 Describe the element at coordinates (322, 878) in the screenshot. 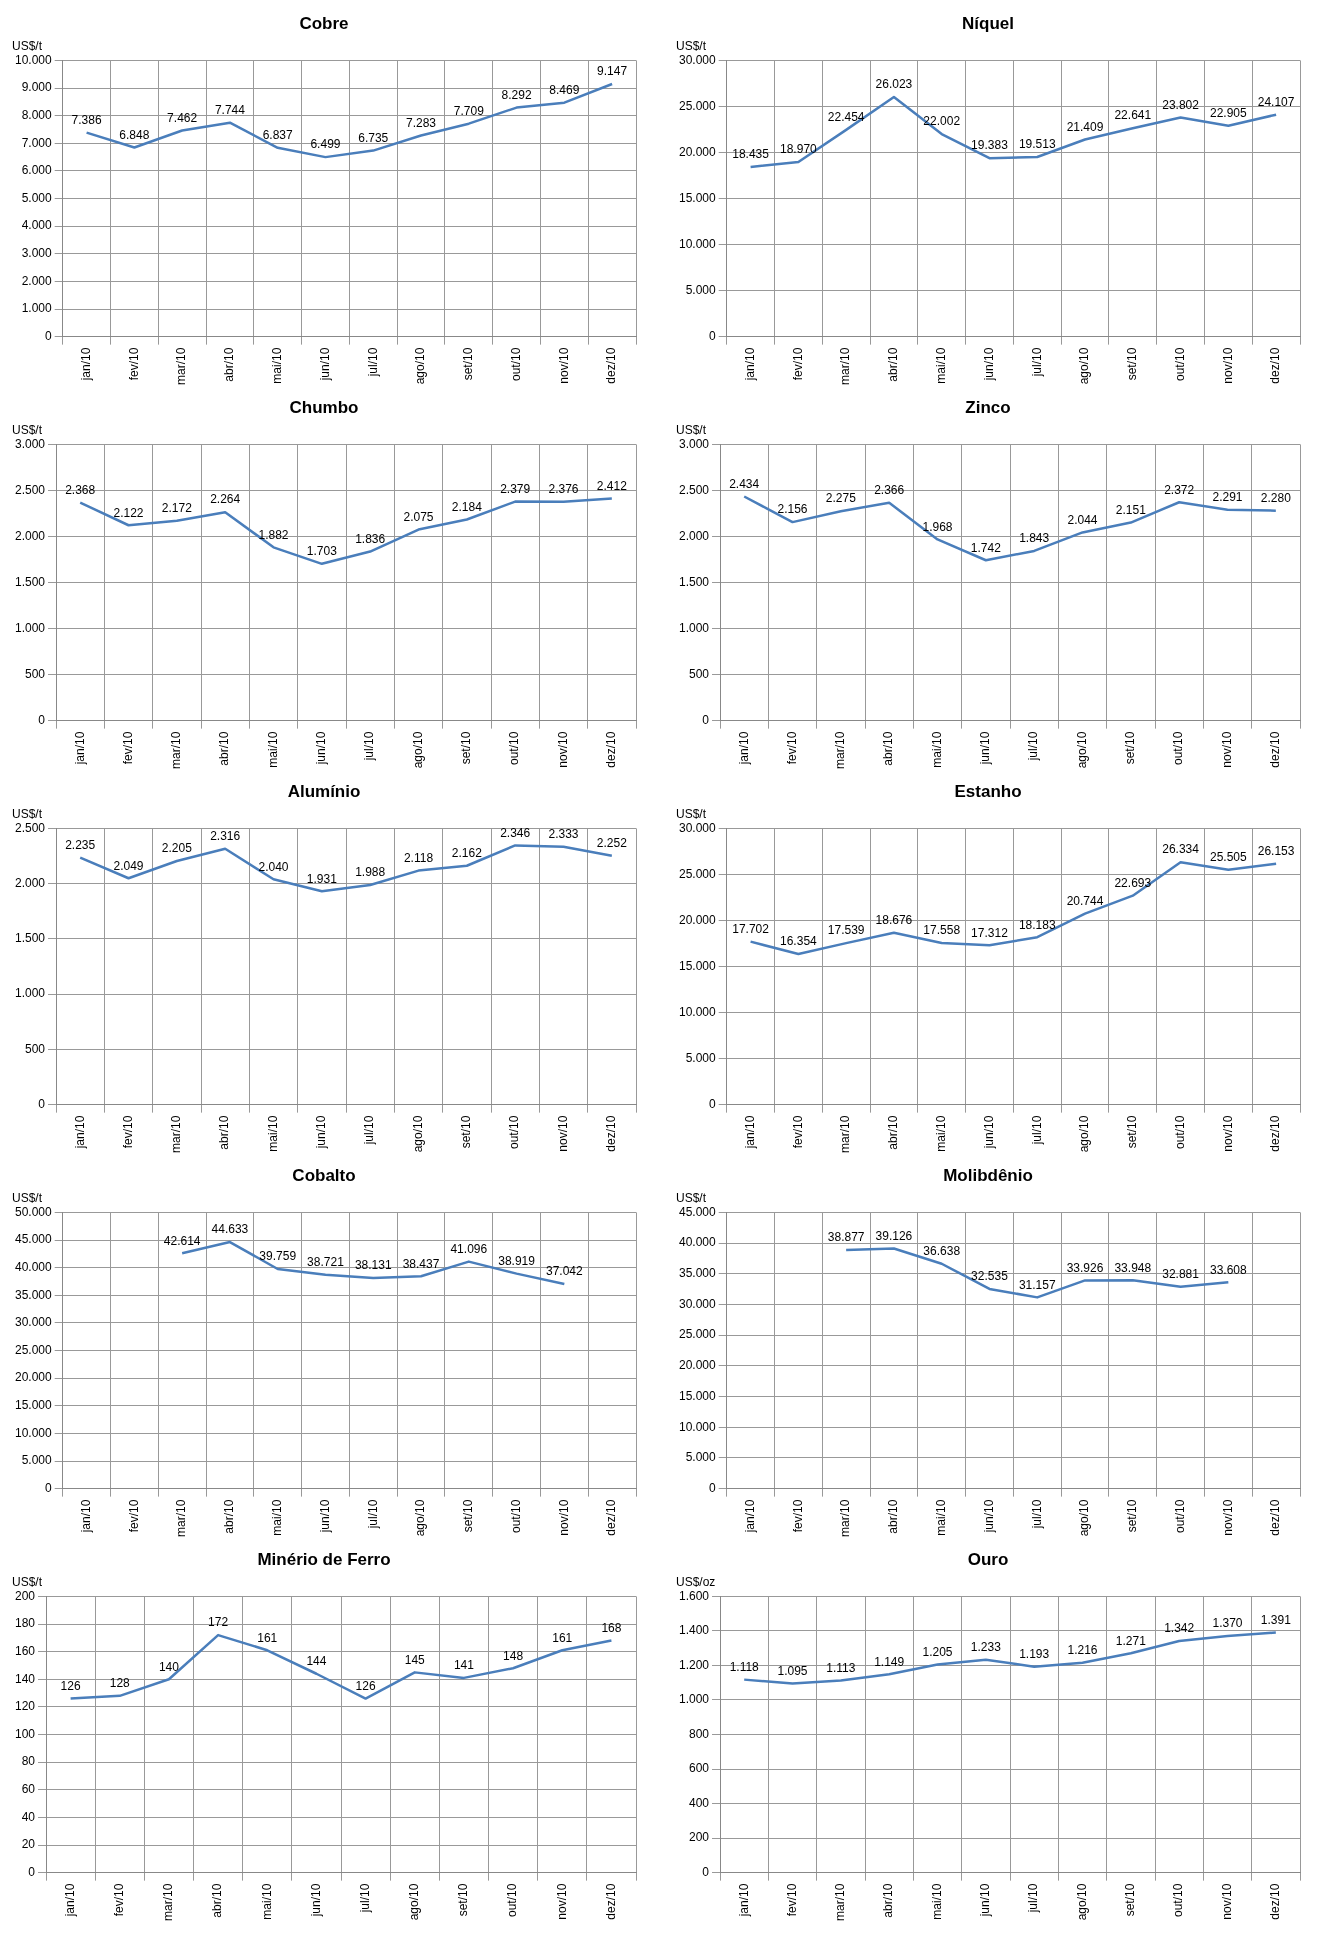

I see `data-label: 1.931` at that location.